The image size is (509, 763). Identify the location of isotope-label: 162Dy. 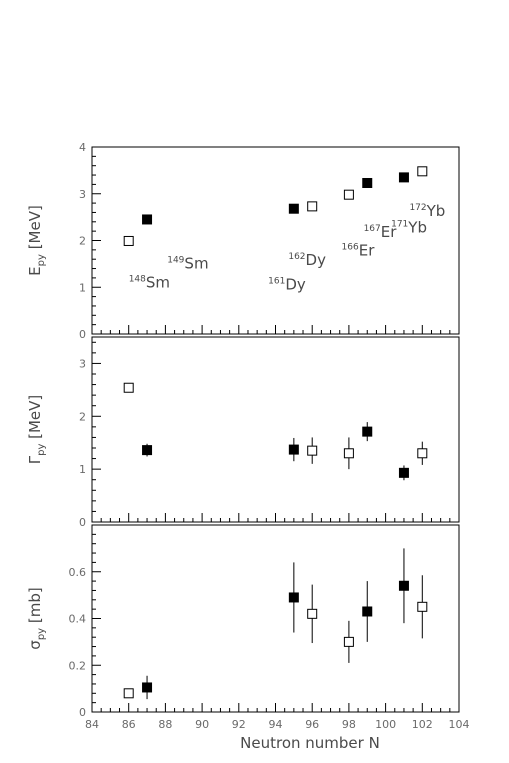
(307, 260).